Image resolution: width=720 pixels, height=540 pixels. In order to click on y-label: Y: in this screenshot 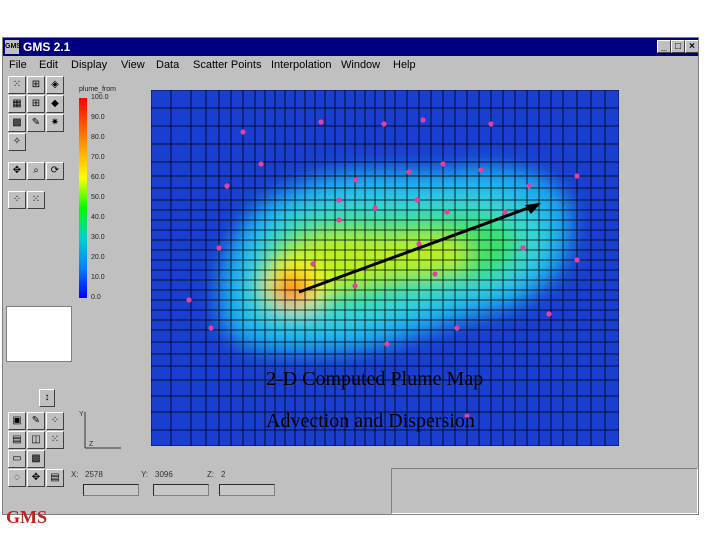, I will do `click(145, 474)`.